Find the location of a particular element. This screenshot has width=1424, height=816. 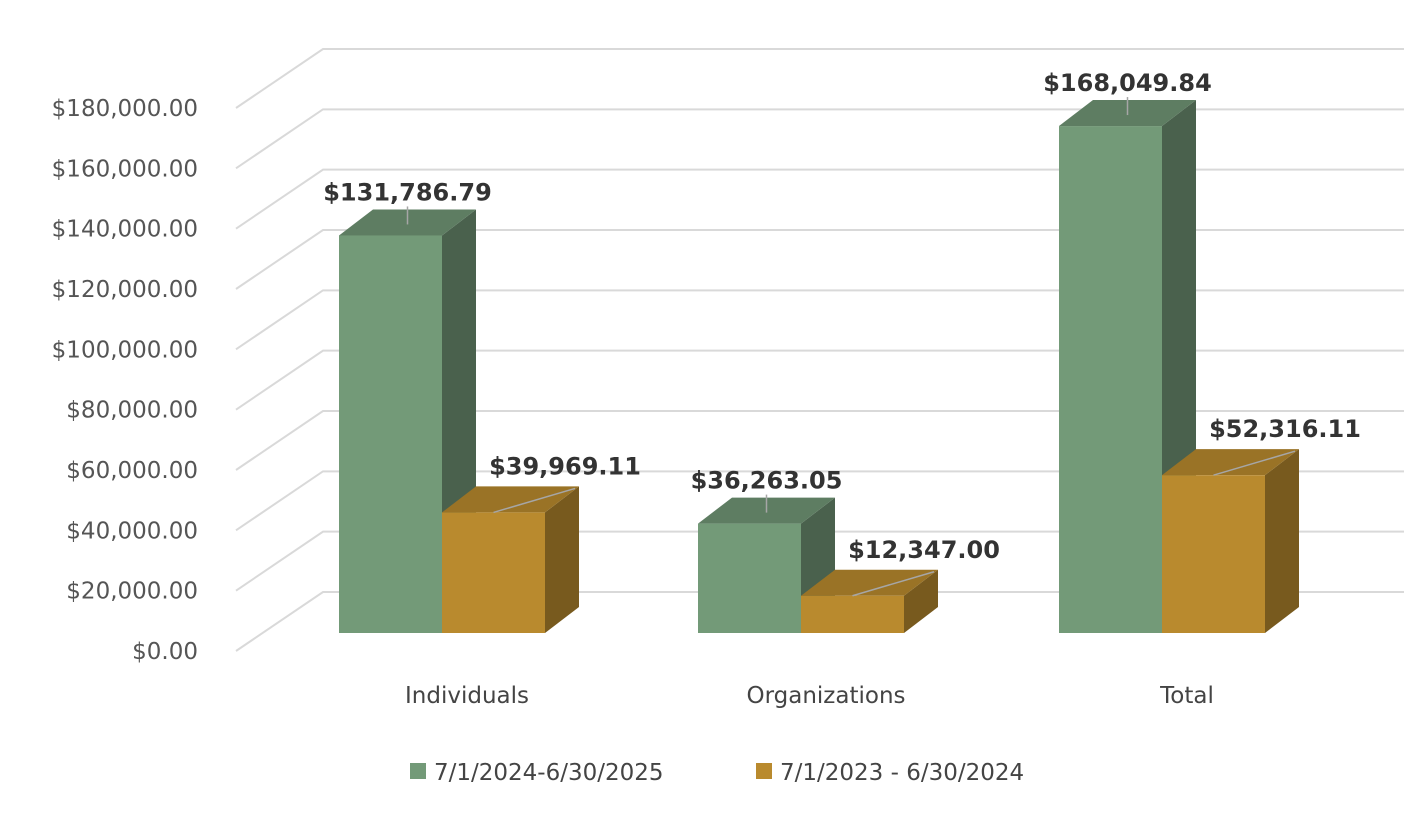

x-axis-tick-labels: Individuals Organizations Total is located at coordinates (809, 696).